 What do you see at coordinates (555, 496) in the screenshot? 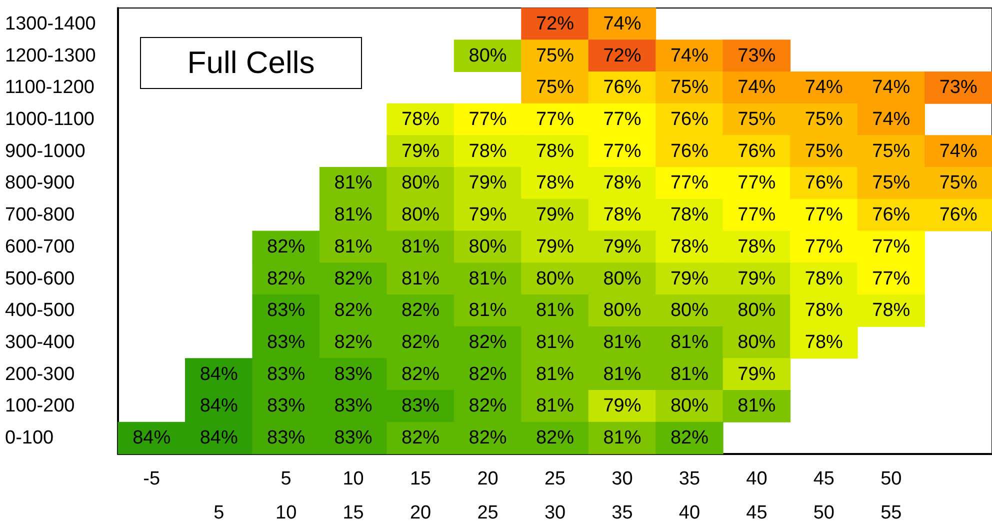
I see `x-tick-label: 25 30` at bounding box center [555, 496].